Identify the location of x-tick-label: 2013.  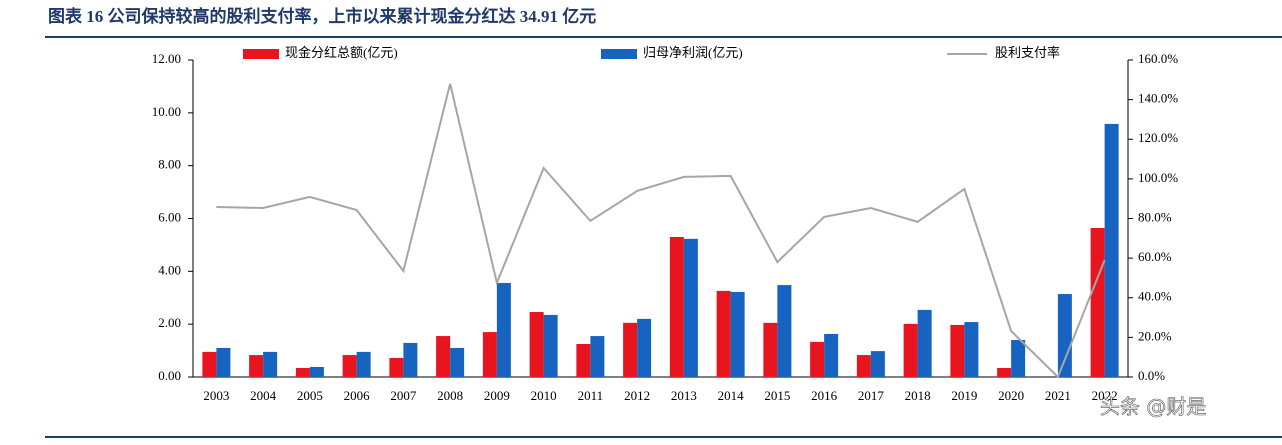
(684, 395).